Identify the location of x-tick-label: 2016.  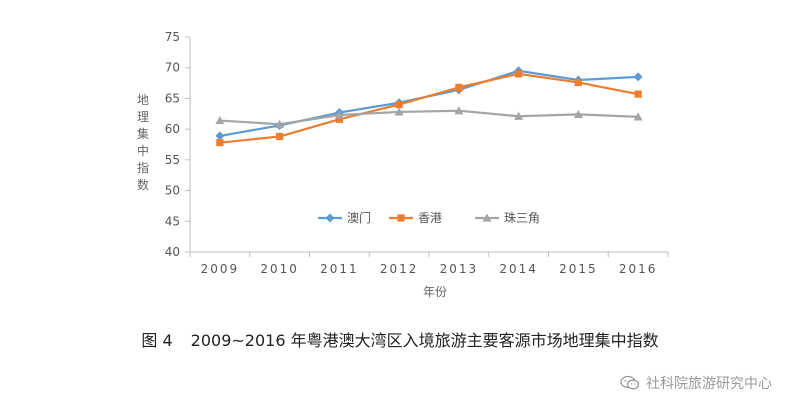
(638, 269).